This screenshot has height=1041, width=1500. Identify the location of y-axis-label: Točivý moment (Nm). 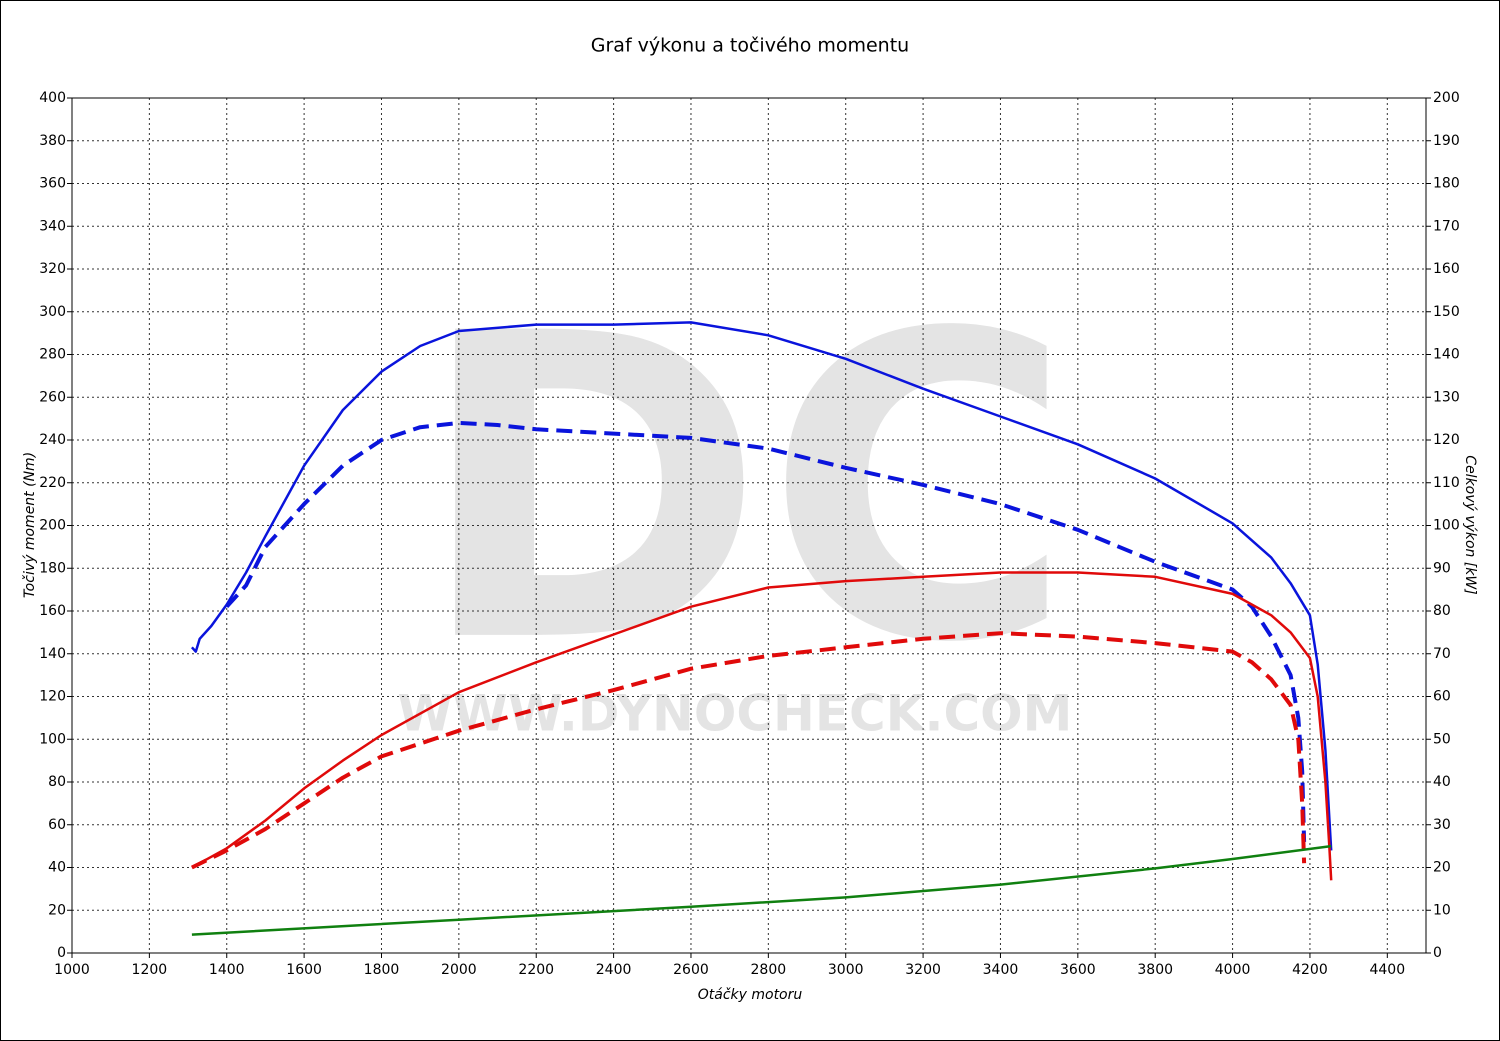
(30, 525).